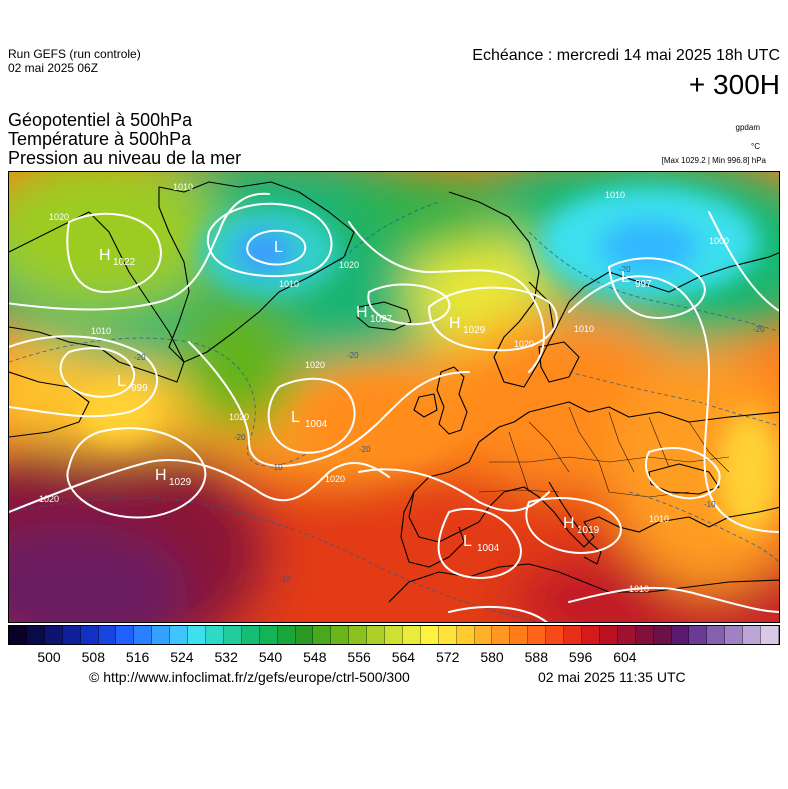 This screenshot has width=788, height=789. What do you see at coordinates (612, 677) in the screenshot?
I see `generation-time: 02 mai 2025 11:35 UTC` at bounding box center [612, 677].